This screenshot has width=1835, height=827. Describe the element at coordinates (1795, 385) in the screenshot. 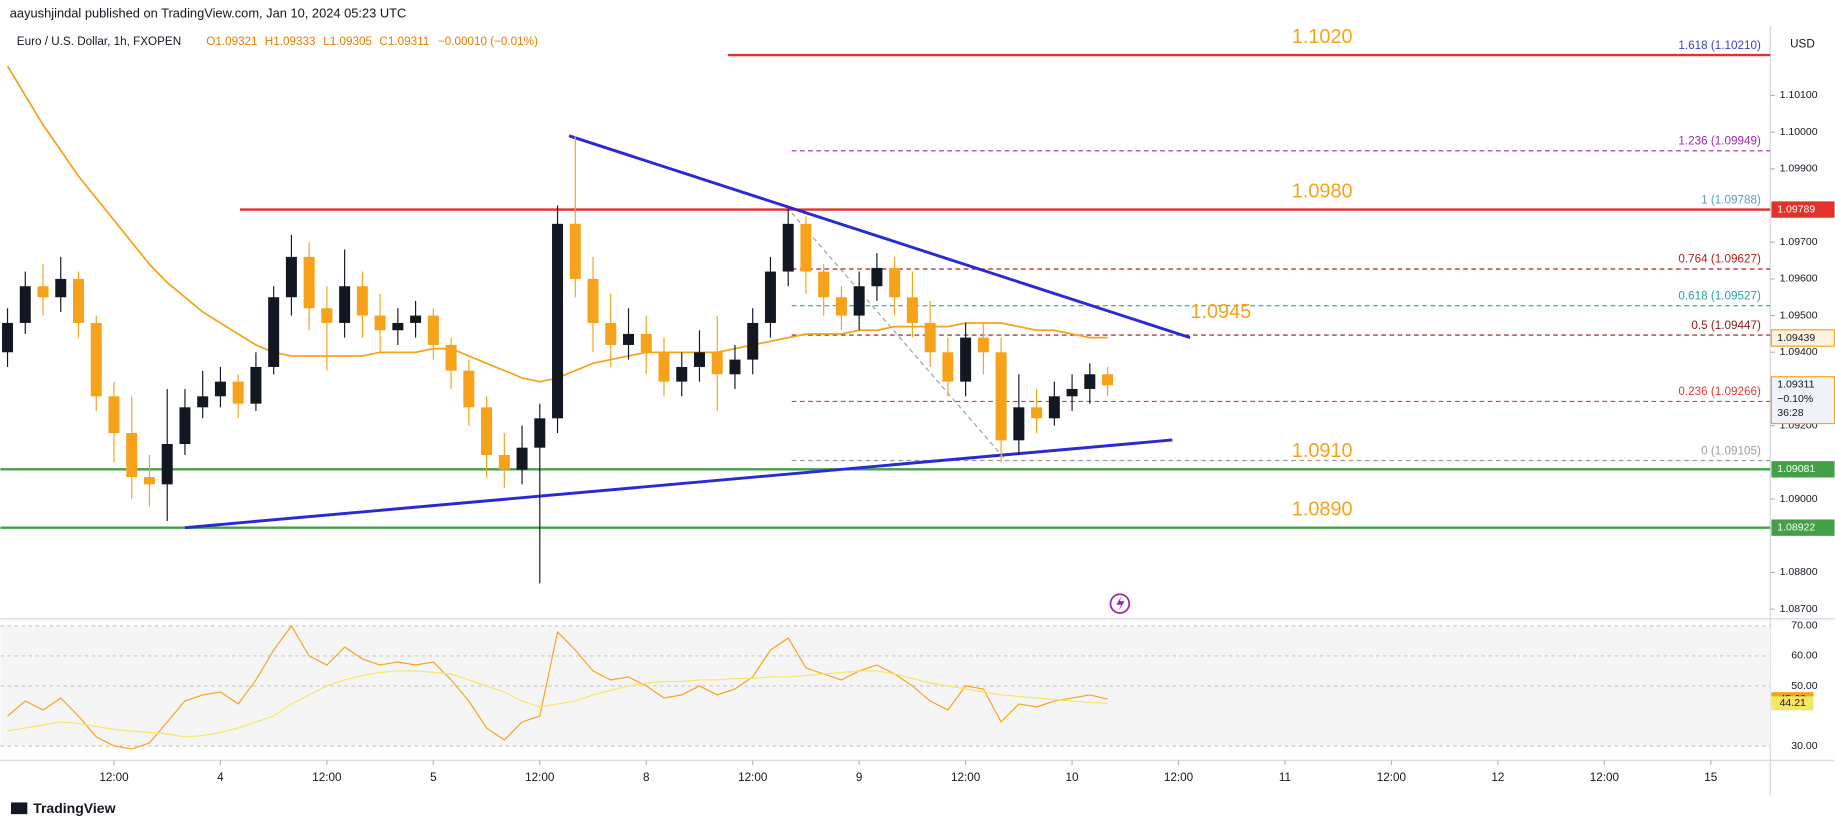

I see `last-price: 1.09311` at that location.